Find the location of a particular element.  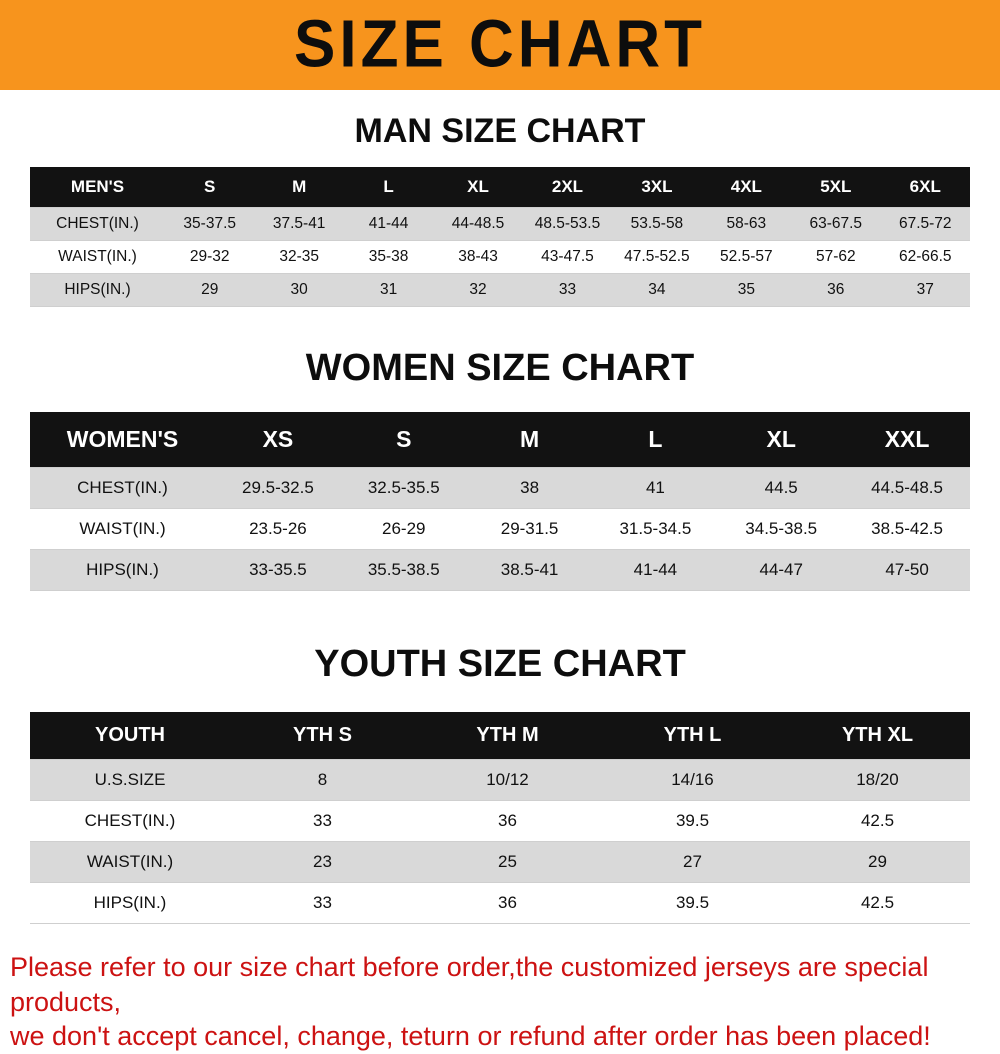

cell: 31 is located at coordinates (388, 290).